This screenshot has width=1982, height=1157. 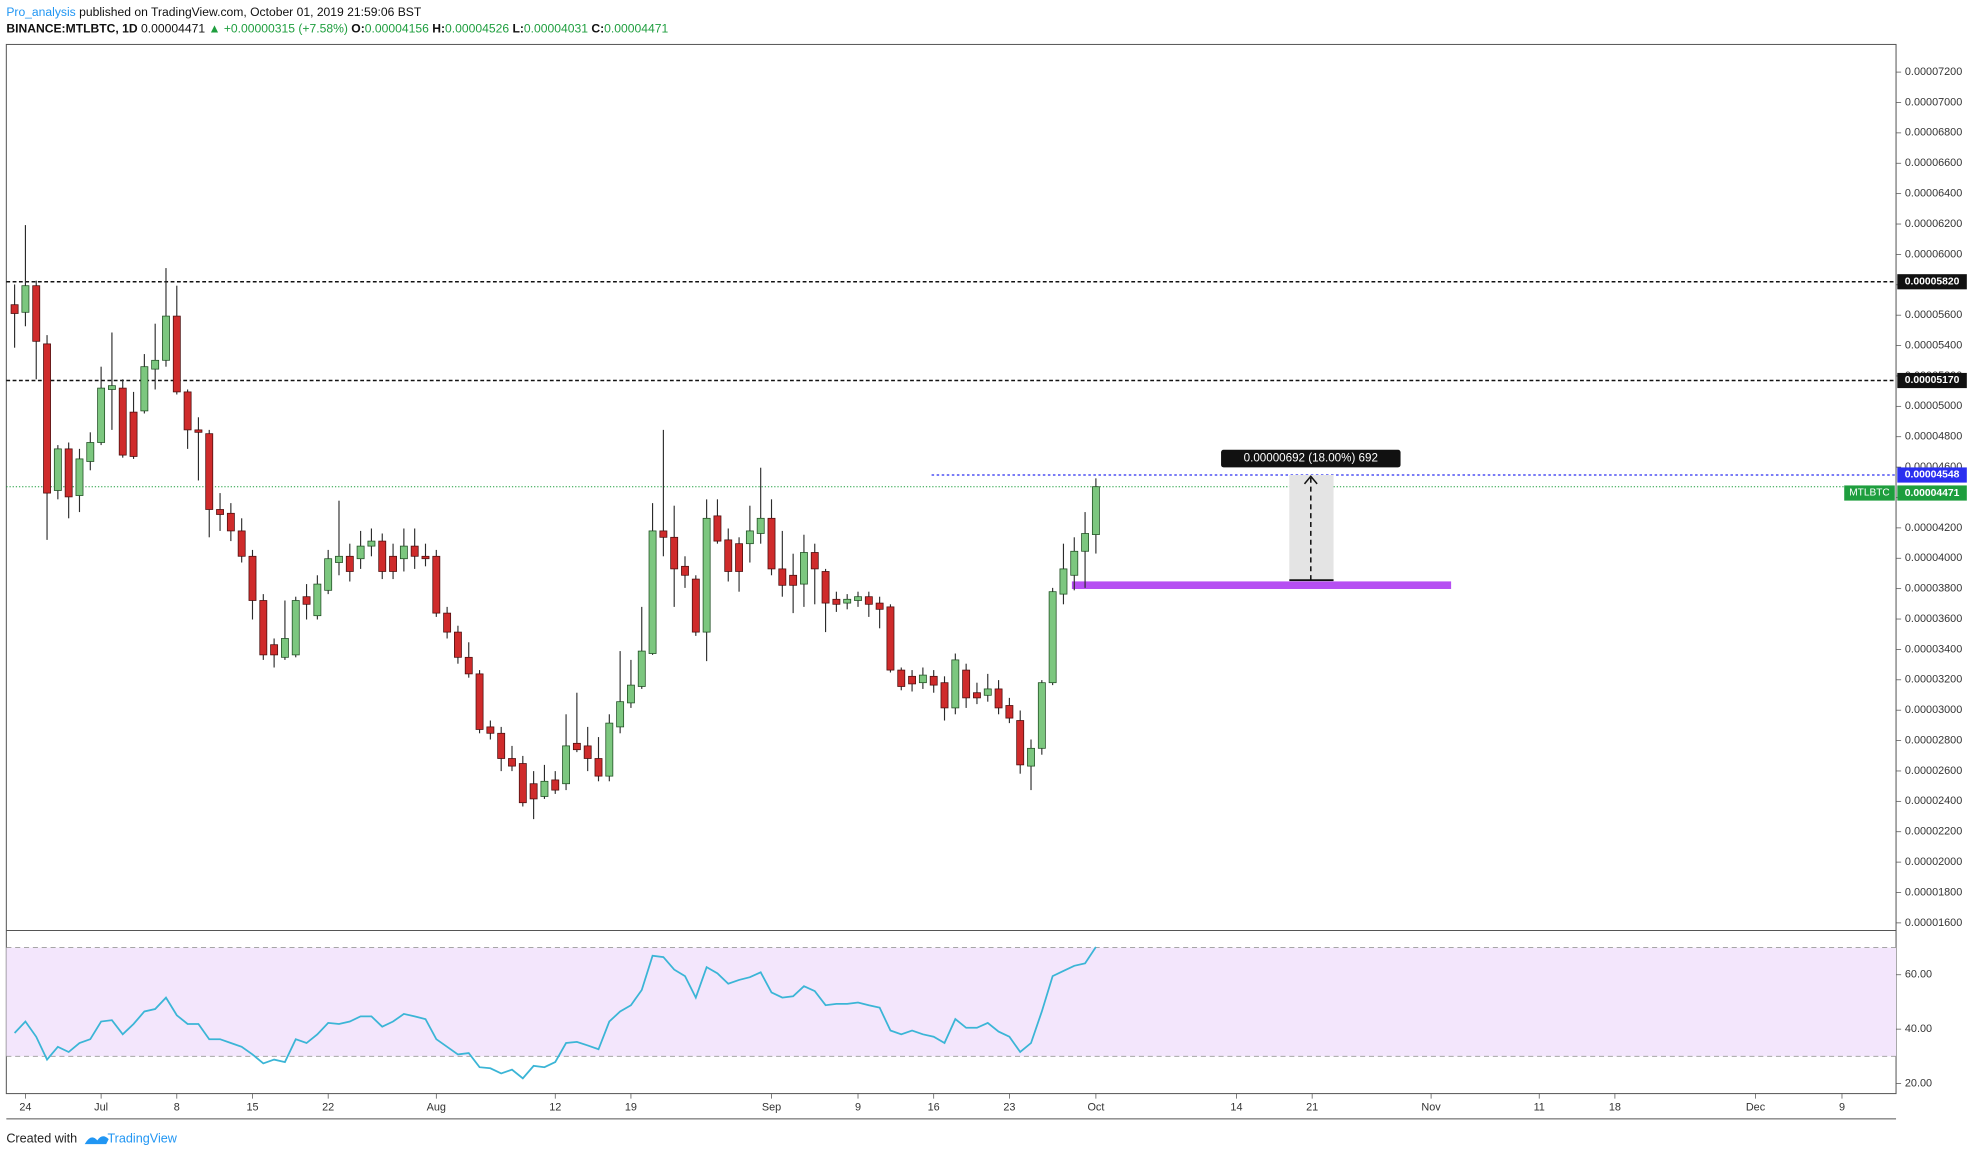 What do you see at coordinates (438, 28) in the screenshot?
I see `ohlc-label: H:` at bounding box center [438, 28].